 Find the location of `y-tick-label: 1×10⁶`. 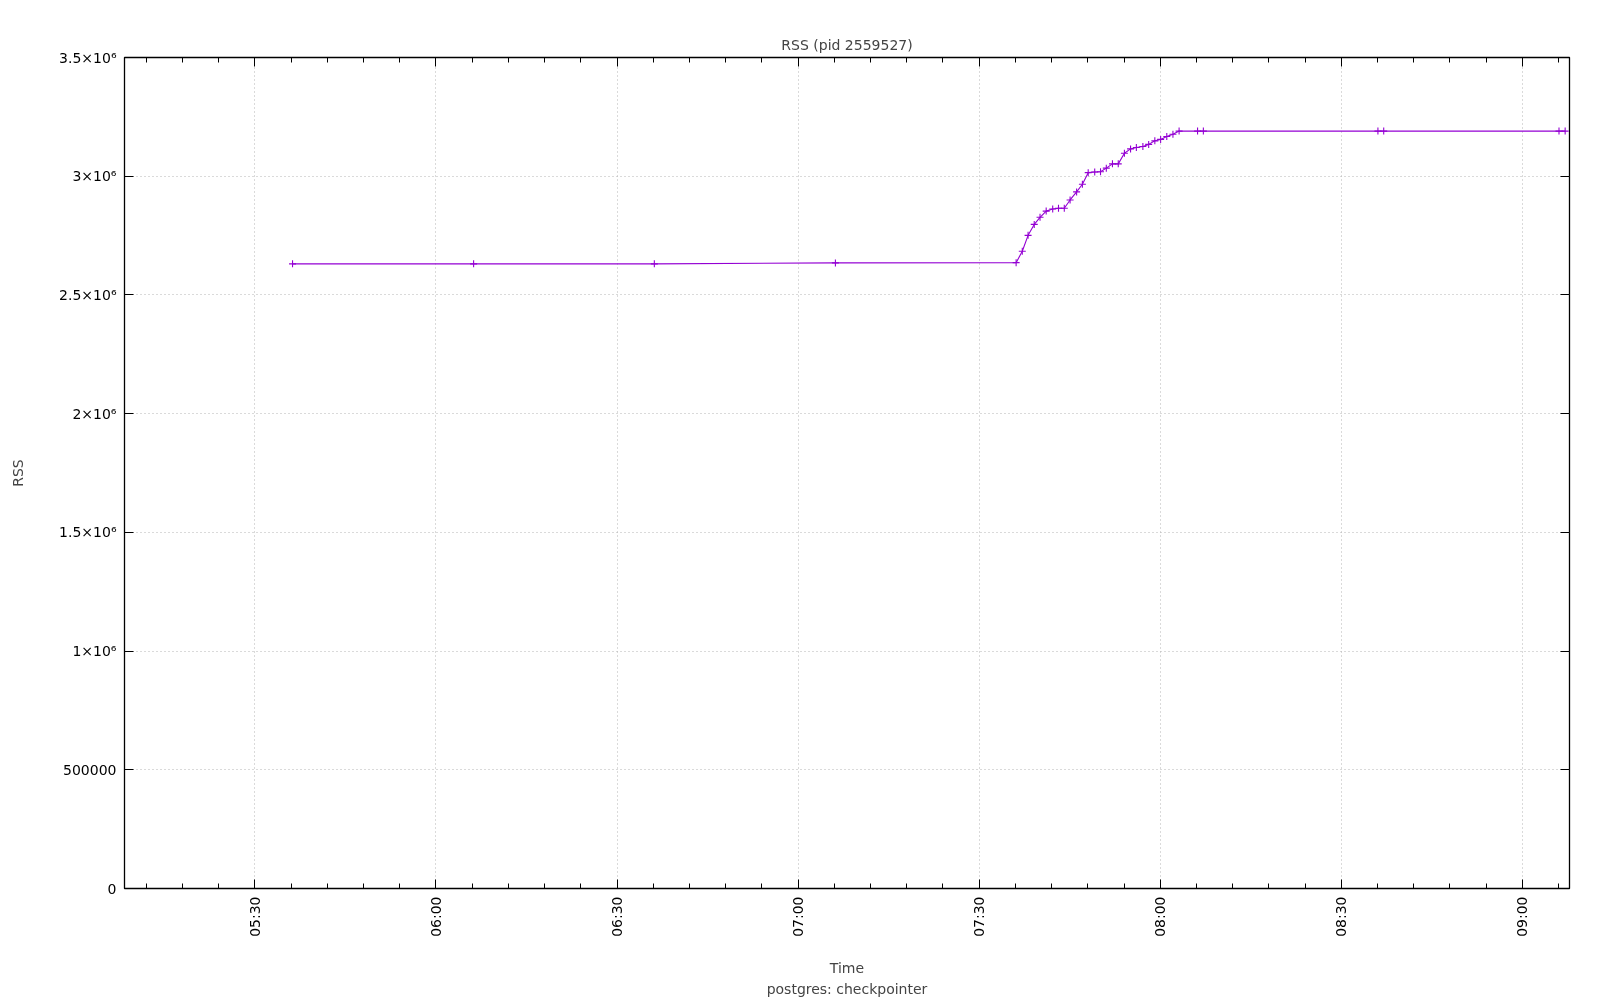

y-tick-label: 1×10⁶ is located at coordinates (94, 651).